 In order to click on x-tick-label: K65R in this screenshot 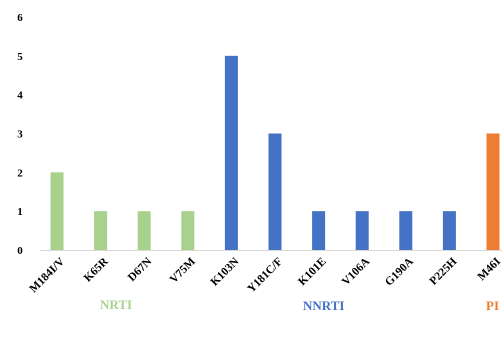, I will do `click(96, 269)`.